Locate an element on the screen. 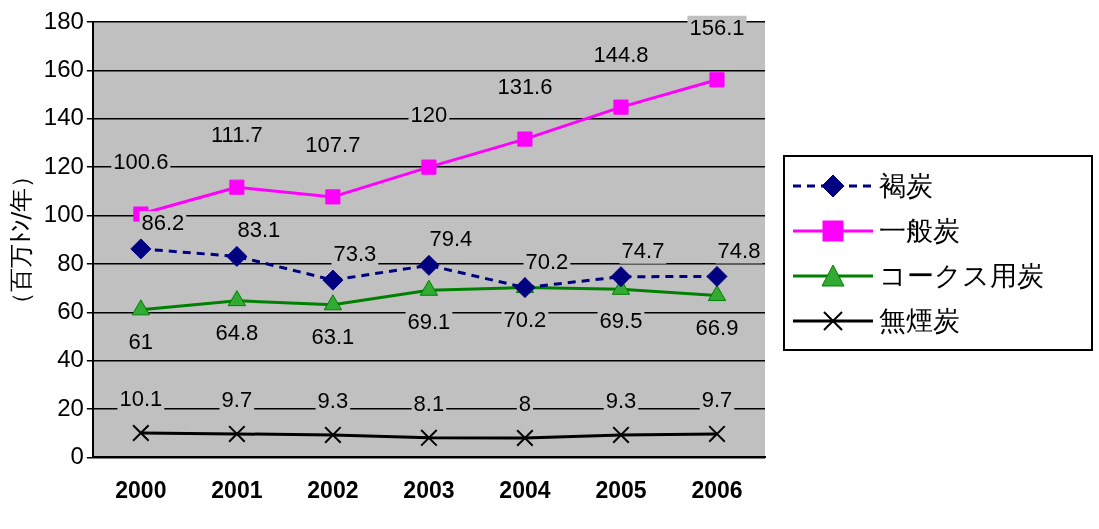 This screenshot has height=529, width=1099. legend-label: 一般炭 is located at coordinates (919, 230).